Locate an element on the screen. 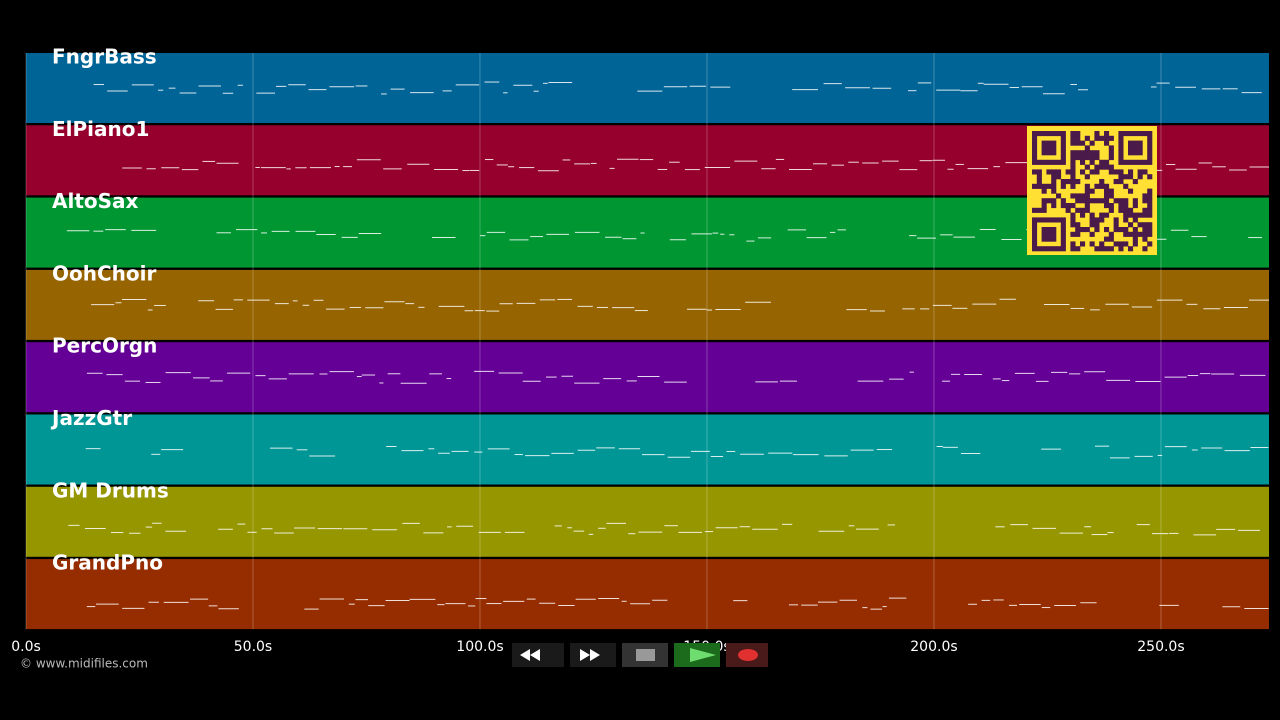  forward-icon is located at coordinates (585, 655).